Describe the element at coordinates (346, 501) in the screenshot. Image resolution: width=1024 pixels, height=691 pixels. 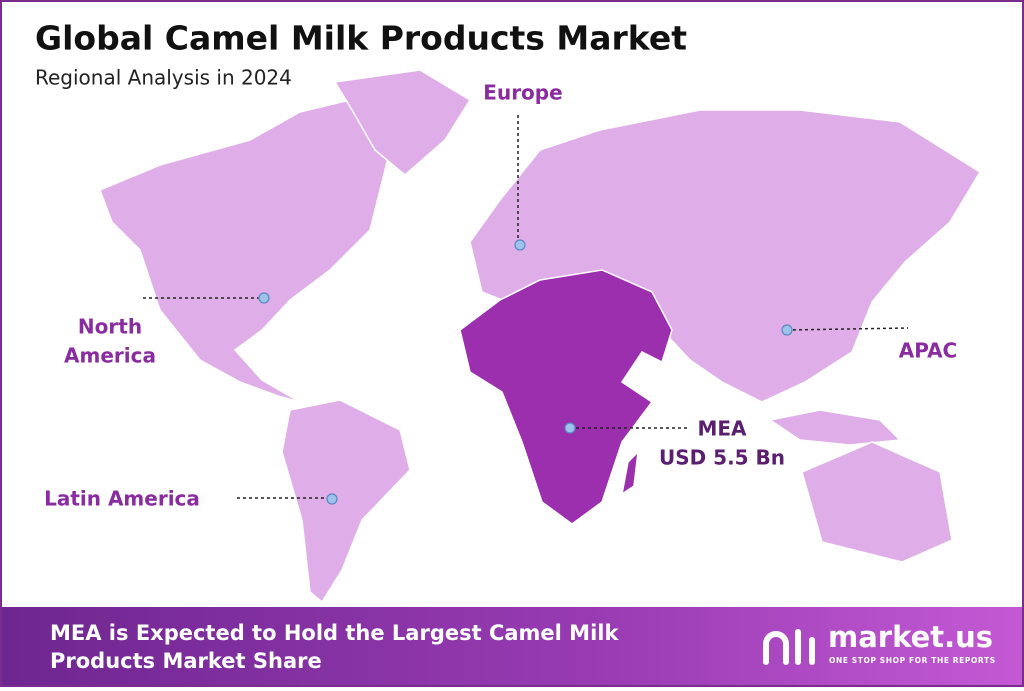
I see `south-america-shape` at that location.